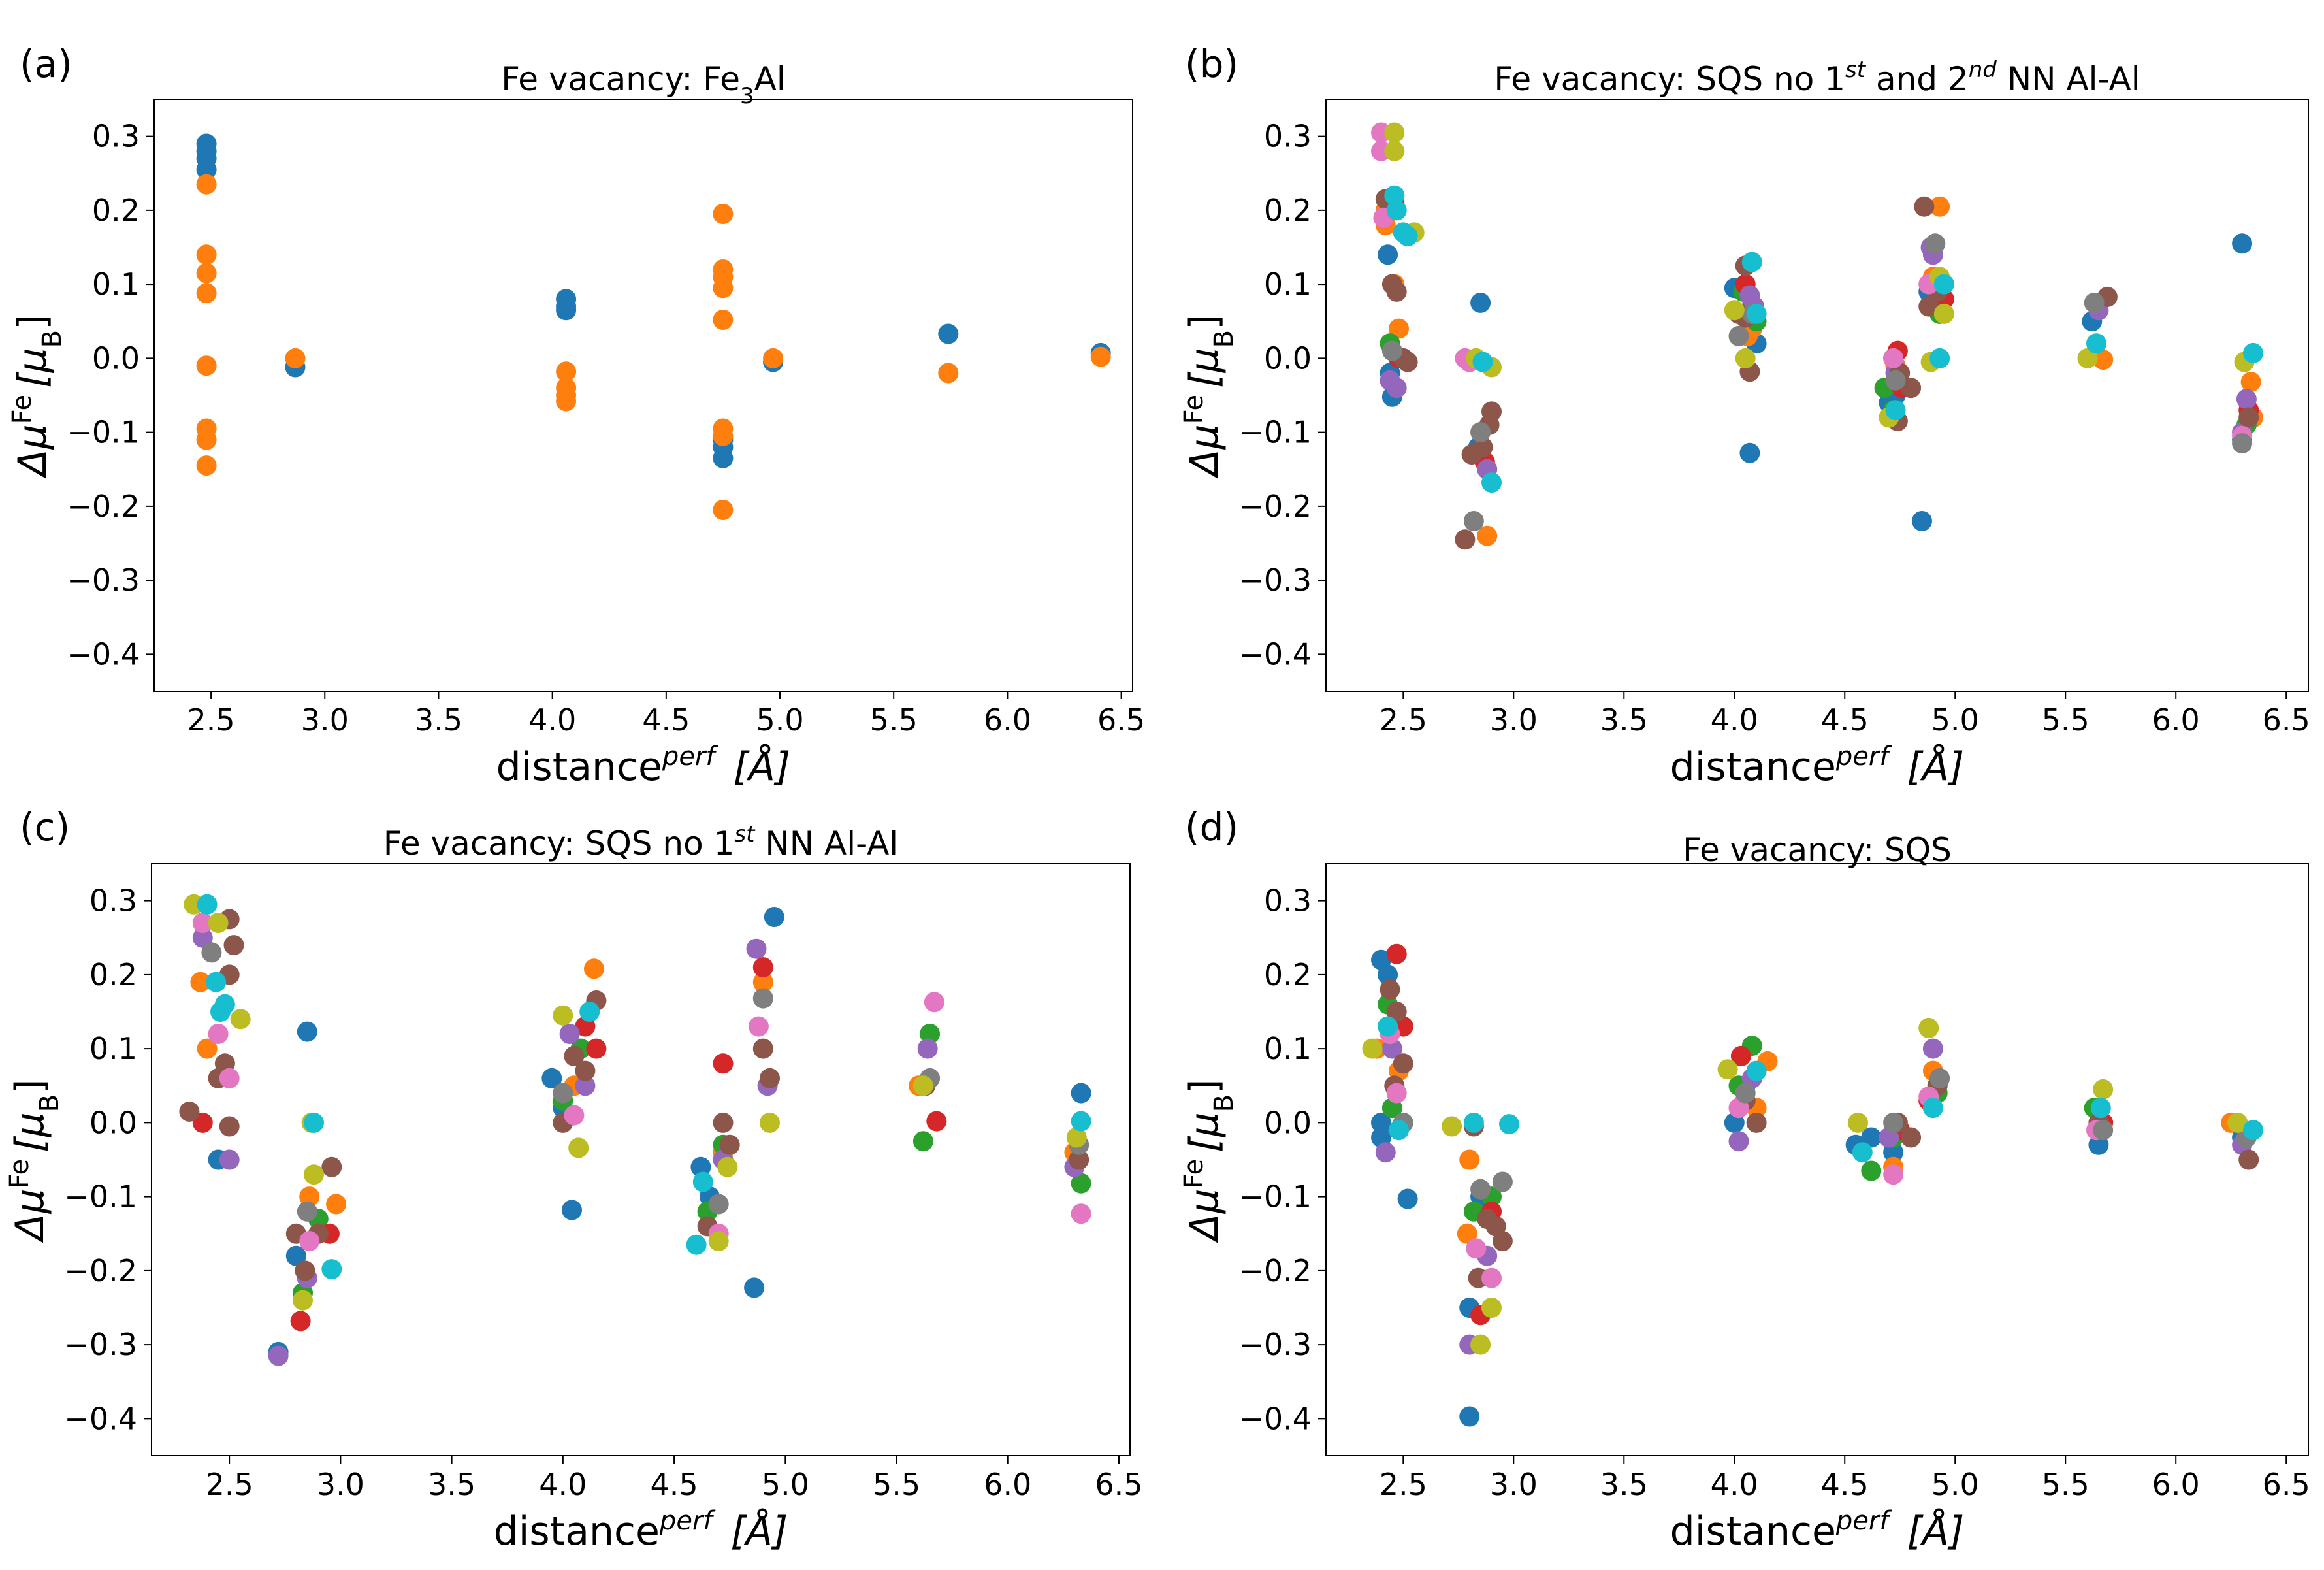 This screenshot has width=2324, height=1570. I want to click on title-tail: Al, so click(770, 79).